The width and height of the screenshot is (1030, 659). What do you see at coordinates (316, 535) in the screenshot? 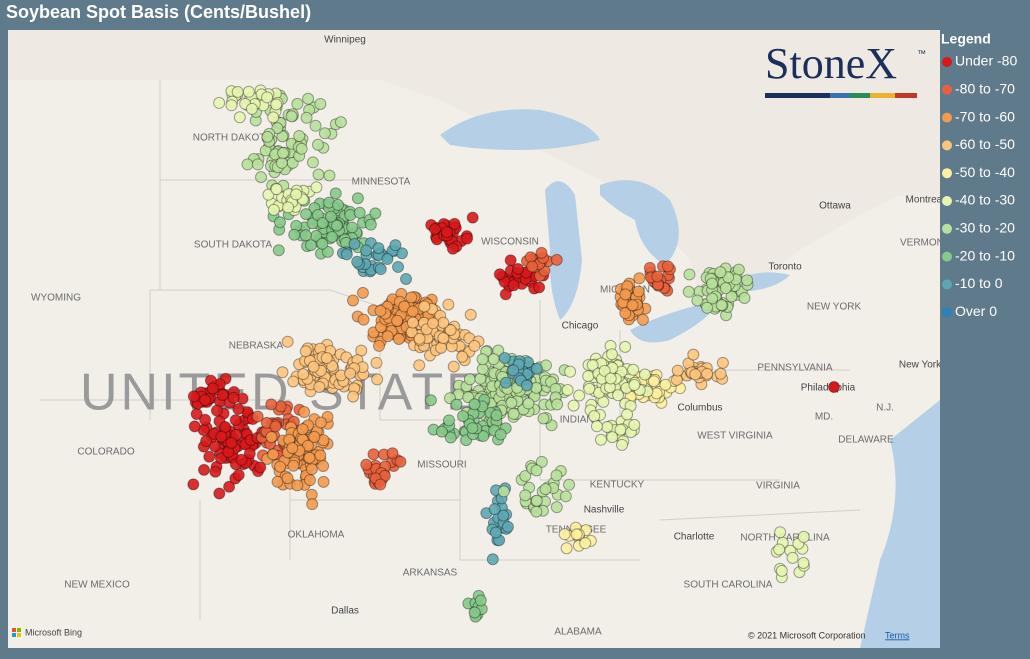
I see `place-label: OKLAHOMA` at bounding box center [316, 535].